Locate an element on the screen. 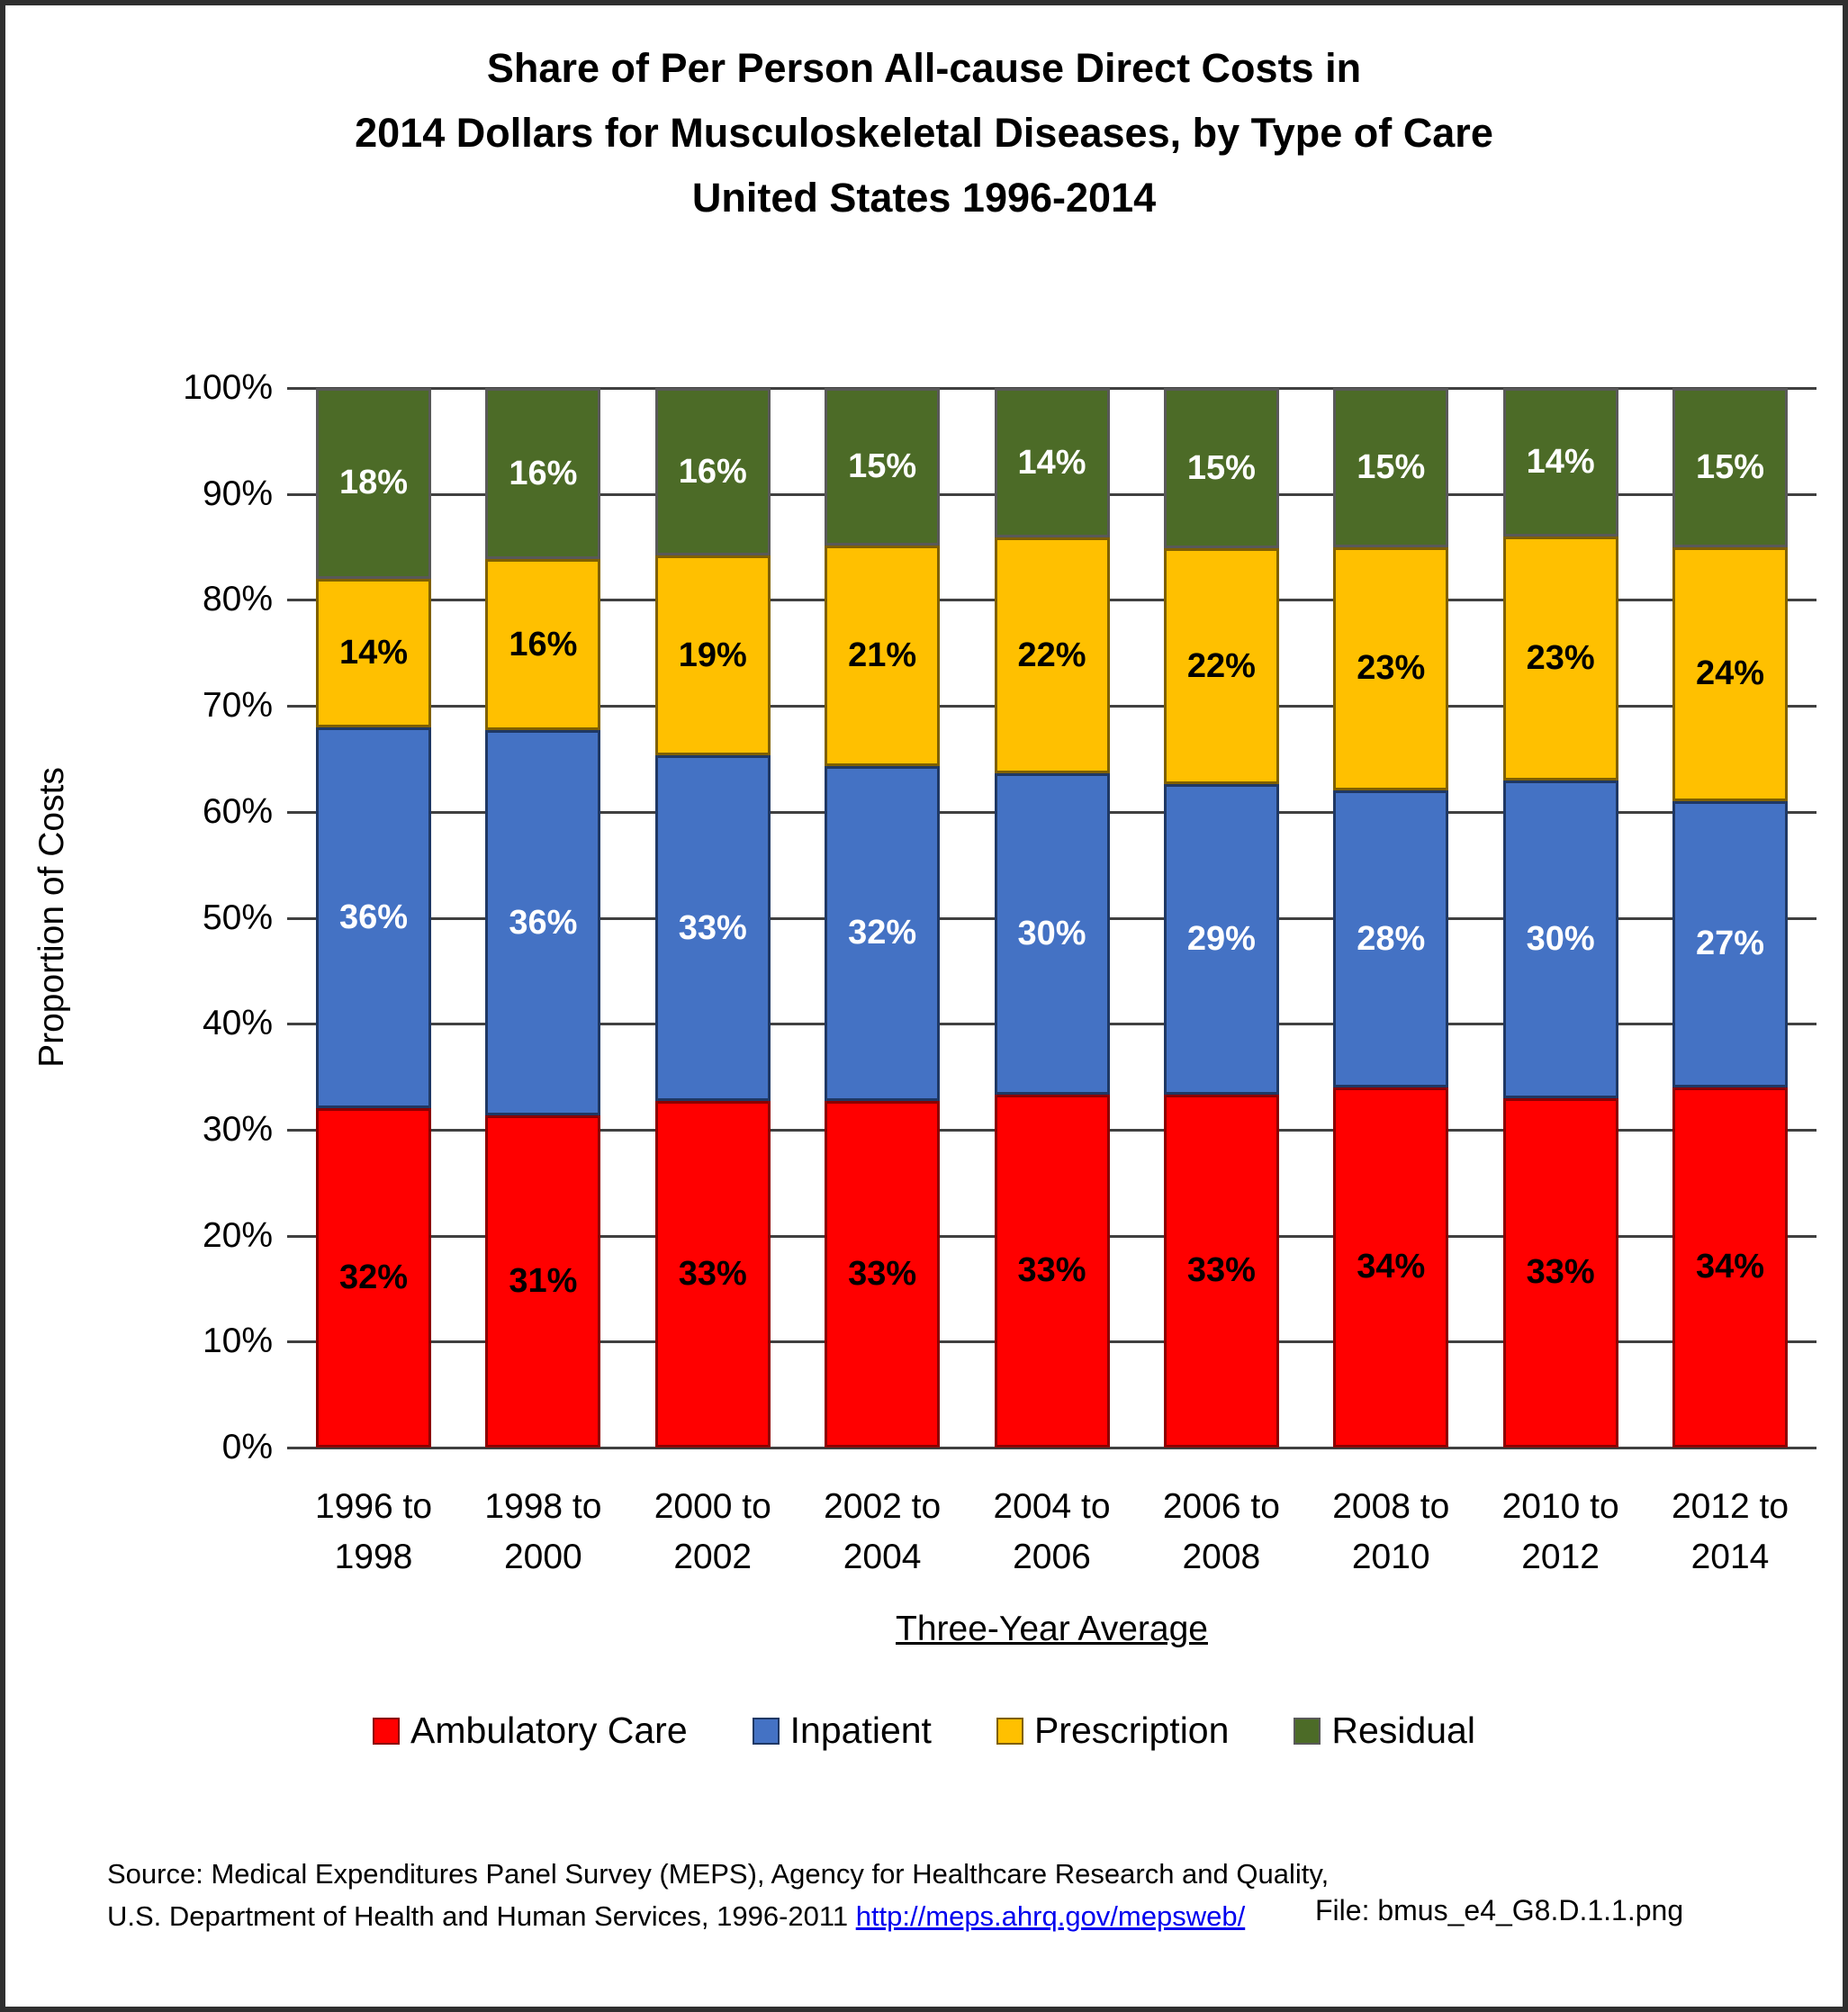  y-tick-label-80: 80% is located at coordinates (237, 599).